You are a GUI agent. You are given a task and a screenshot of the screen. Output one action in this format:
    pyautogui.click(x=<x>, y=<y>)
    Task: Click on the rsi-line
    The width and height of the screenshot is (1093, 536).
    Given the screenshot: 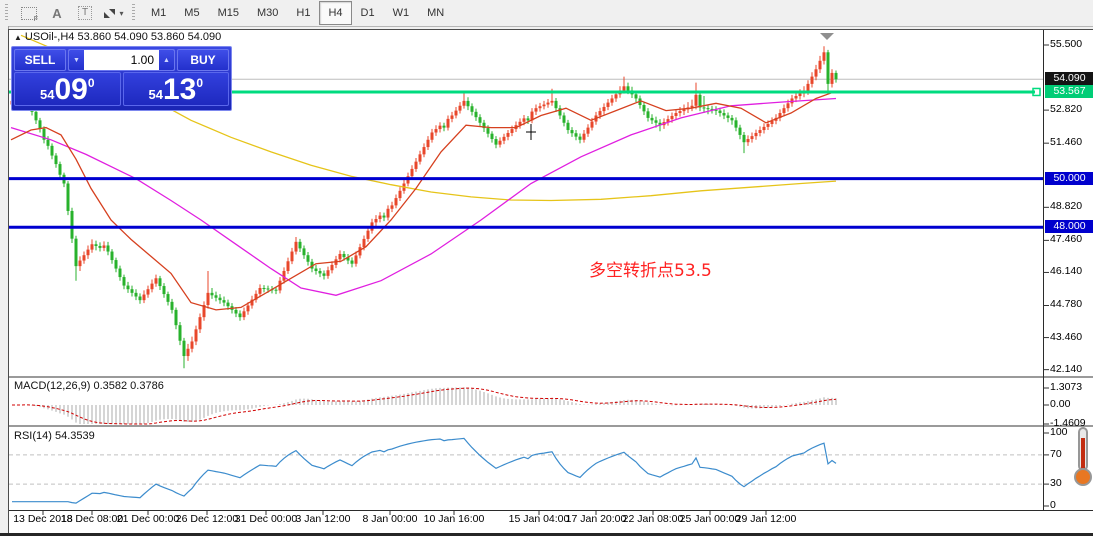 What is the action you would take?
    pyautogui.click(x=424, y=470)
    